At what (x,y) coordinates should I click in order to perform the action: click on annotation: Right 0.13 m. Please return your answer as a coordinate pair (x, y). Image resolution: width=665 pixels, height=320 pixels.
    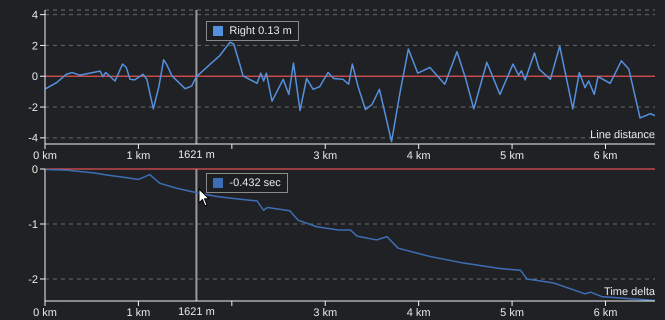
    Looking at the image, I should click on (260, 31).